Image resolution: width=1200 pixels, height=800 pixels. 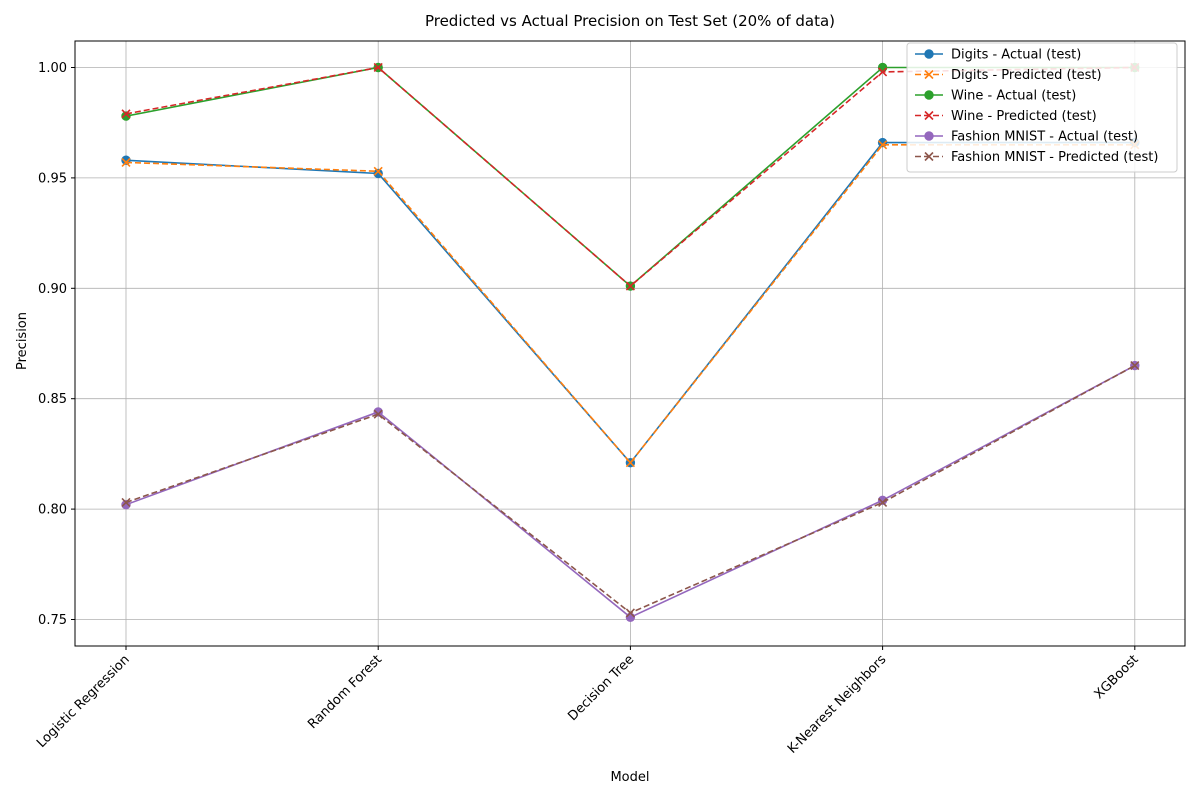 I want to click on legend-entry: Fashion MNIST - Actual (test), so click(x=1026, y=137).